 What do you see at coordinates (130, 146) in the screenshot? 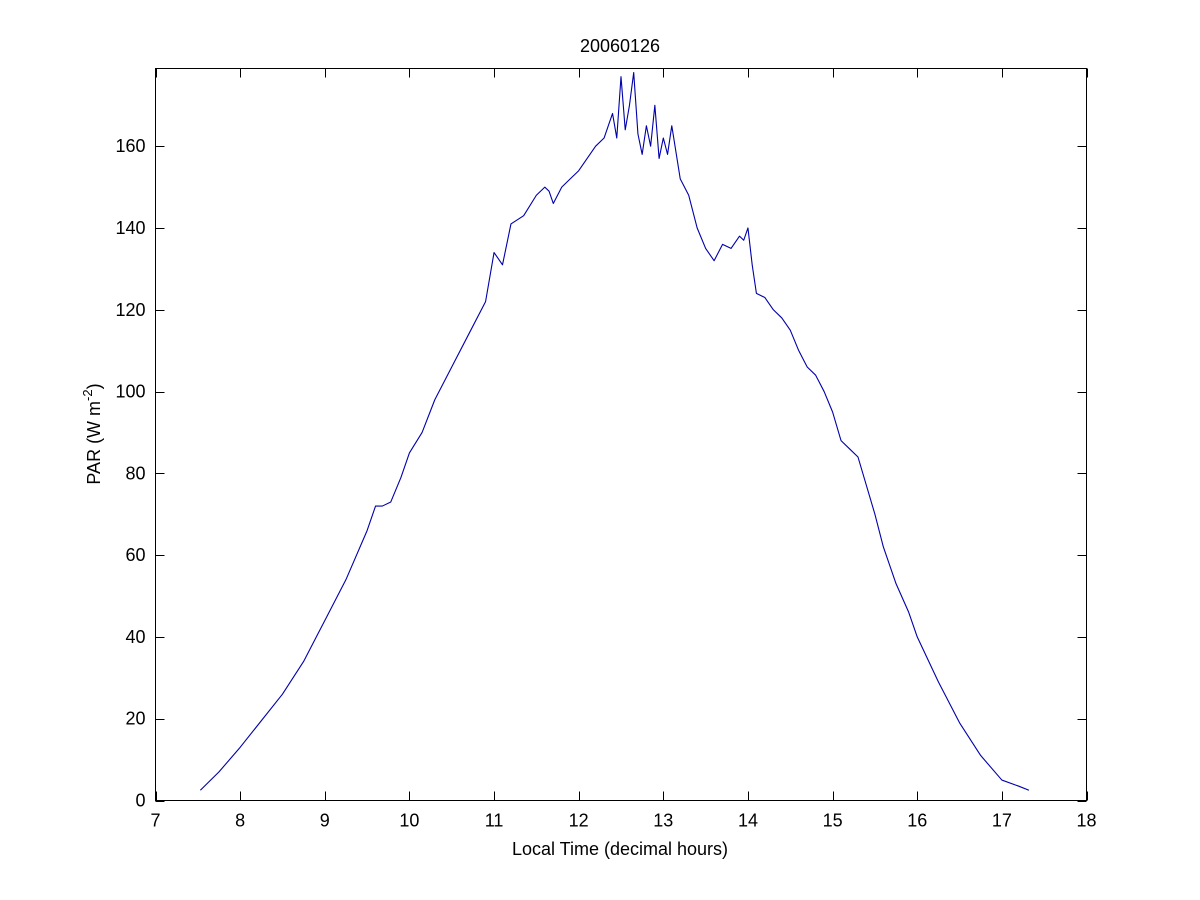
I see `y-tick-label: 160` at bounding box center [130, 146].